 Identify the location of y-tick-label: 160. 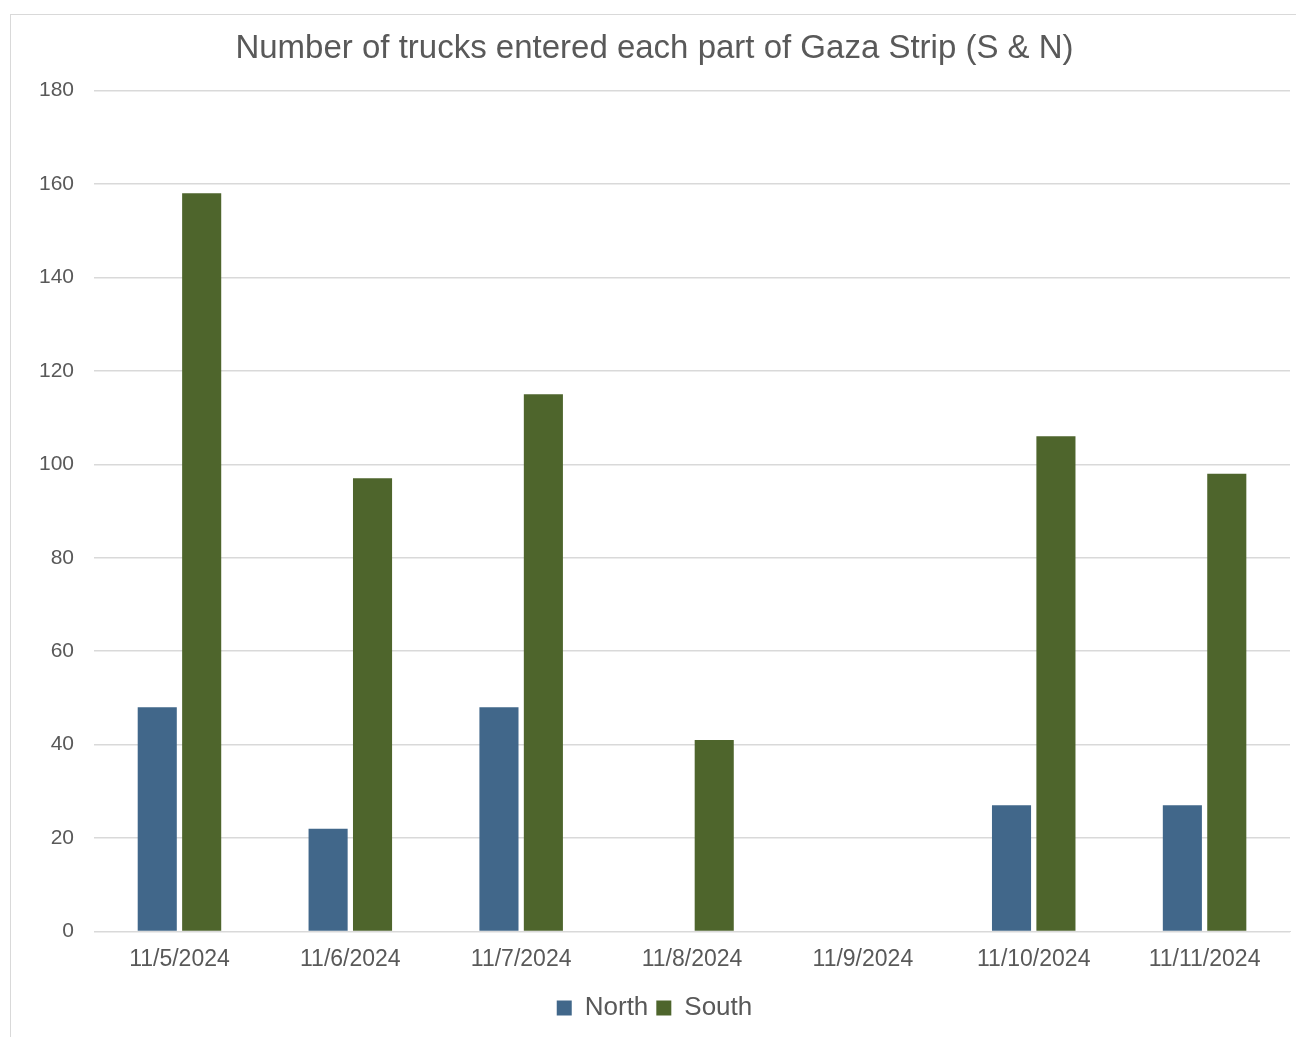
(56, 182).